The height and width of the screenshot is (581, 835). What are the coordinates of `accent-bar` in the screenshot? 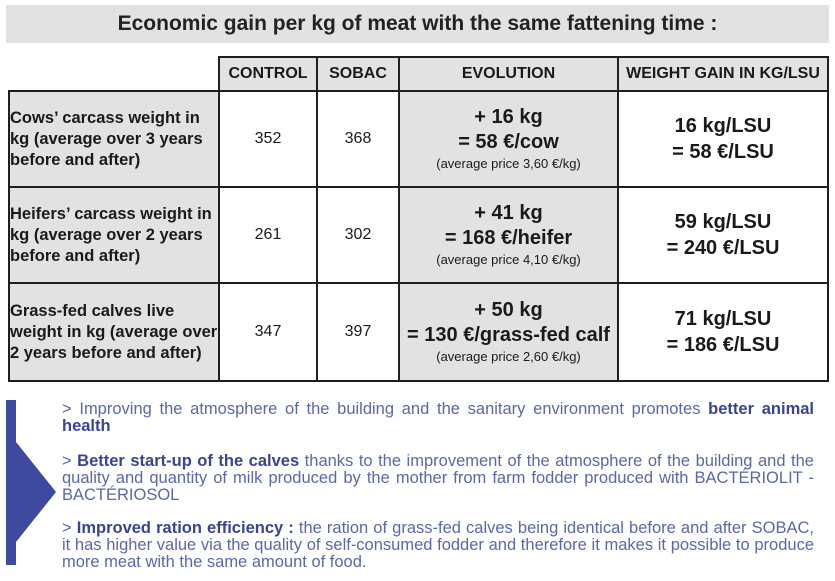 It's located at (11, 482).